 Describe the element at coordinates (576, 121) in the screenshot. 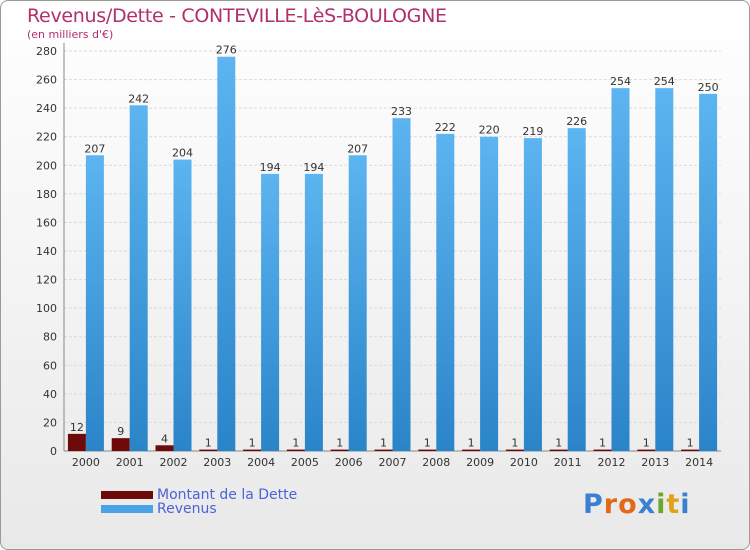

I see `revenue-data-label: 226` at that location.